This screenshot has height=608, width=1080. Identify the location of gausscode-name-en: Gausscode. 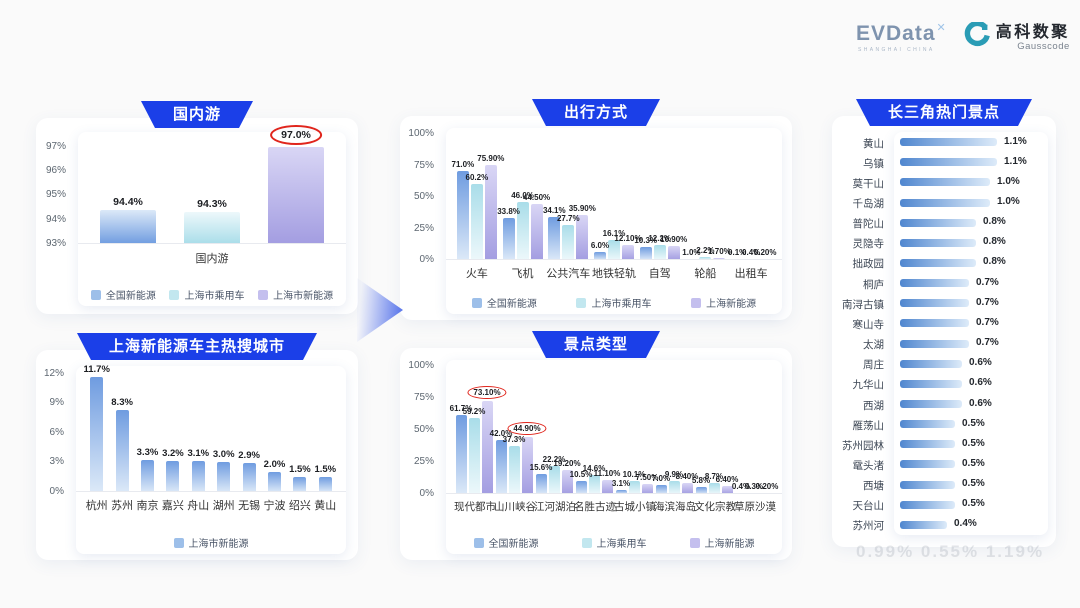
(1043, 46).